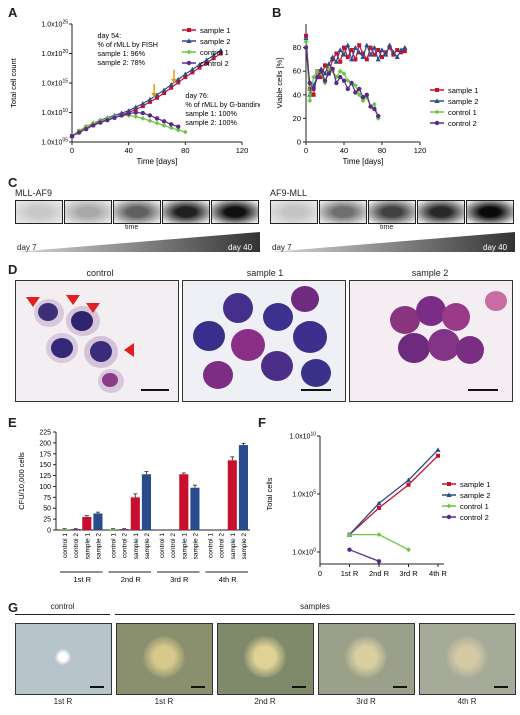 Image resolution: width=520 pixels, height=715 pixels. Describe the element at coordinates (14, 82) in the screenshot. I see `y-axis-label: Total cell count` at that location.